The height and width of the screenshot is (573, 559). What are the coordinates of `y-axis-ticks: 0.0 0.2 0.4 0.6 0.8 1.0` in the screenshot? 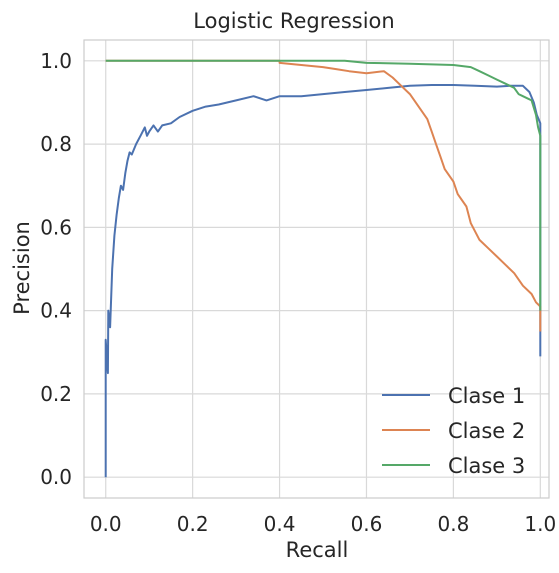 It's located at (56, 269).